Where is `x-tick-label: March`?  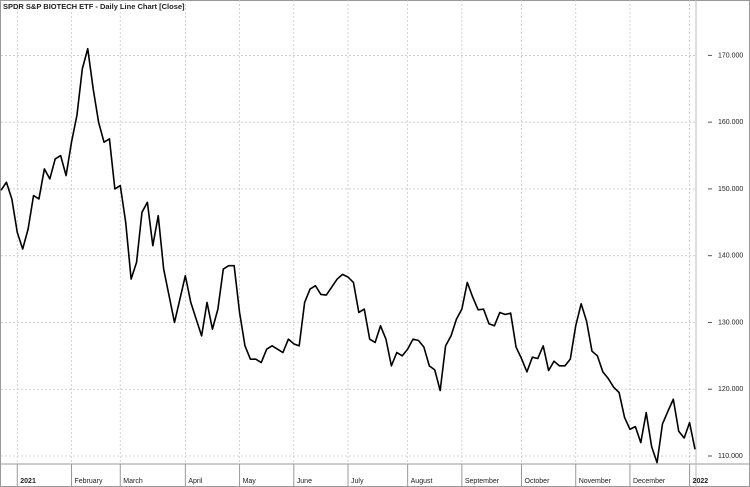
x-tick-label: March is located at coordinates (133, 481).